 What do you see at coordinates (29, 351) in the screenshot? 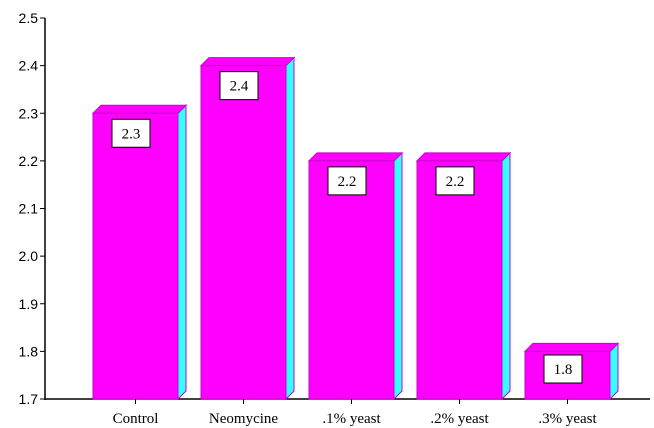
I see `y-tick-label: 1.8` at bounding box center [29, 351].